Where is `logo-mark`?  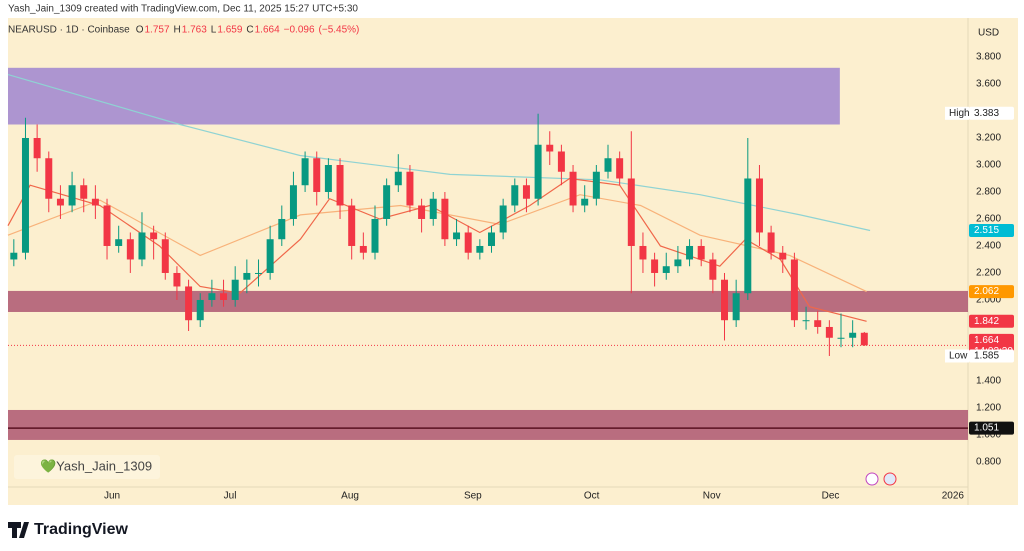
logo-mark is located at coordinates (18, 530).